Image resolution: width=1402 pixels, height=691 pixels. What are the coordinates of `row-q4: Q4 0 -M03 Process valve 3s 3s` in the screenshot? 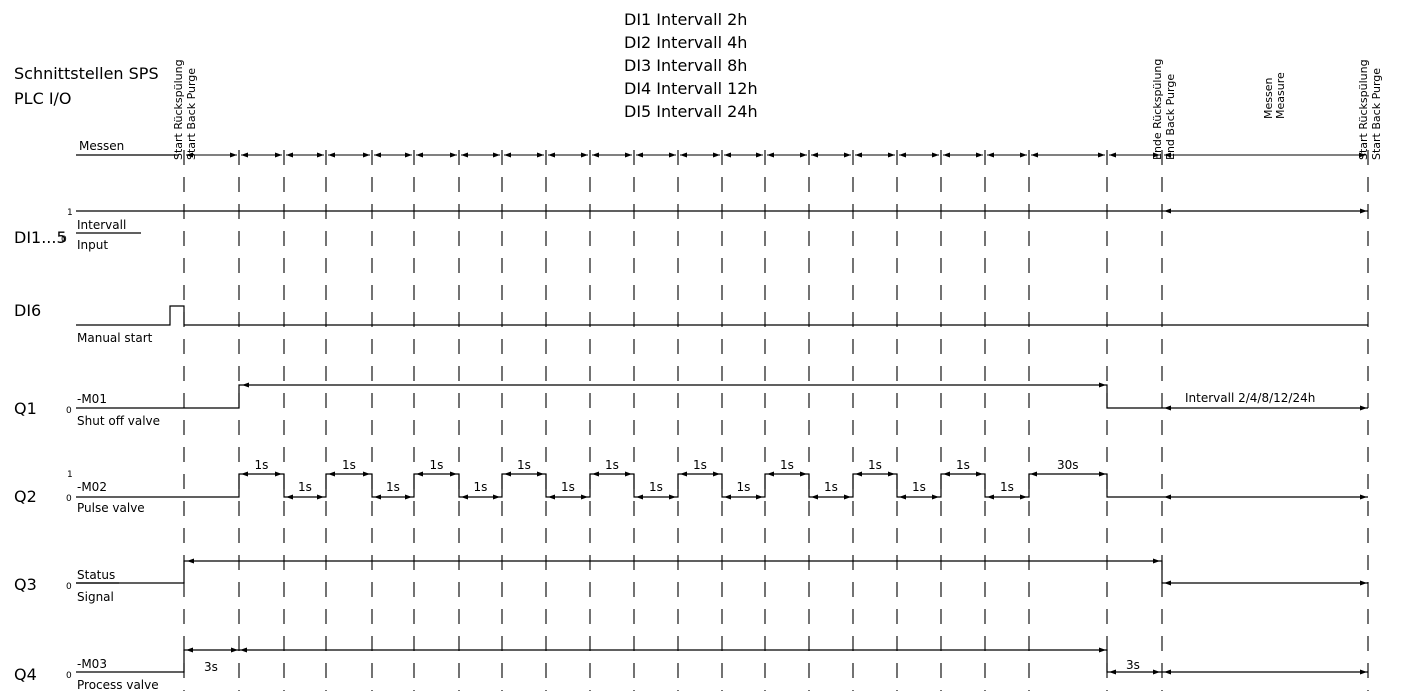 It's located at (691, 669).